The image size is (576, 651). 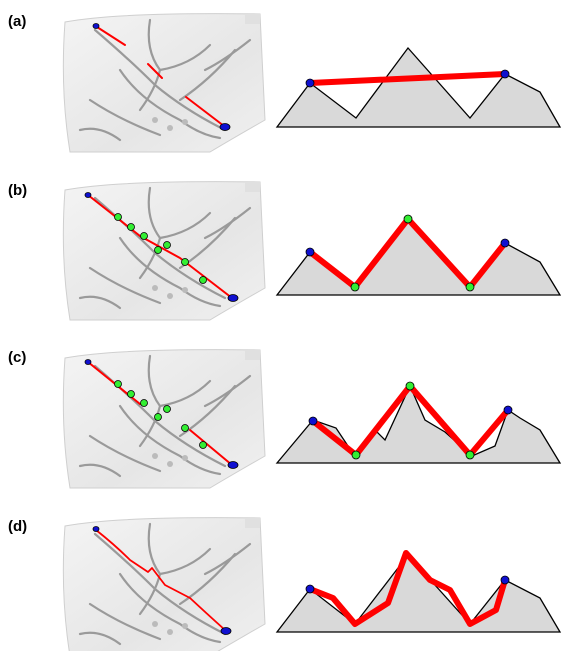 I want to click on panel-label: (d), so click(x=17, y=526).